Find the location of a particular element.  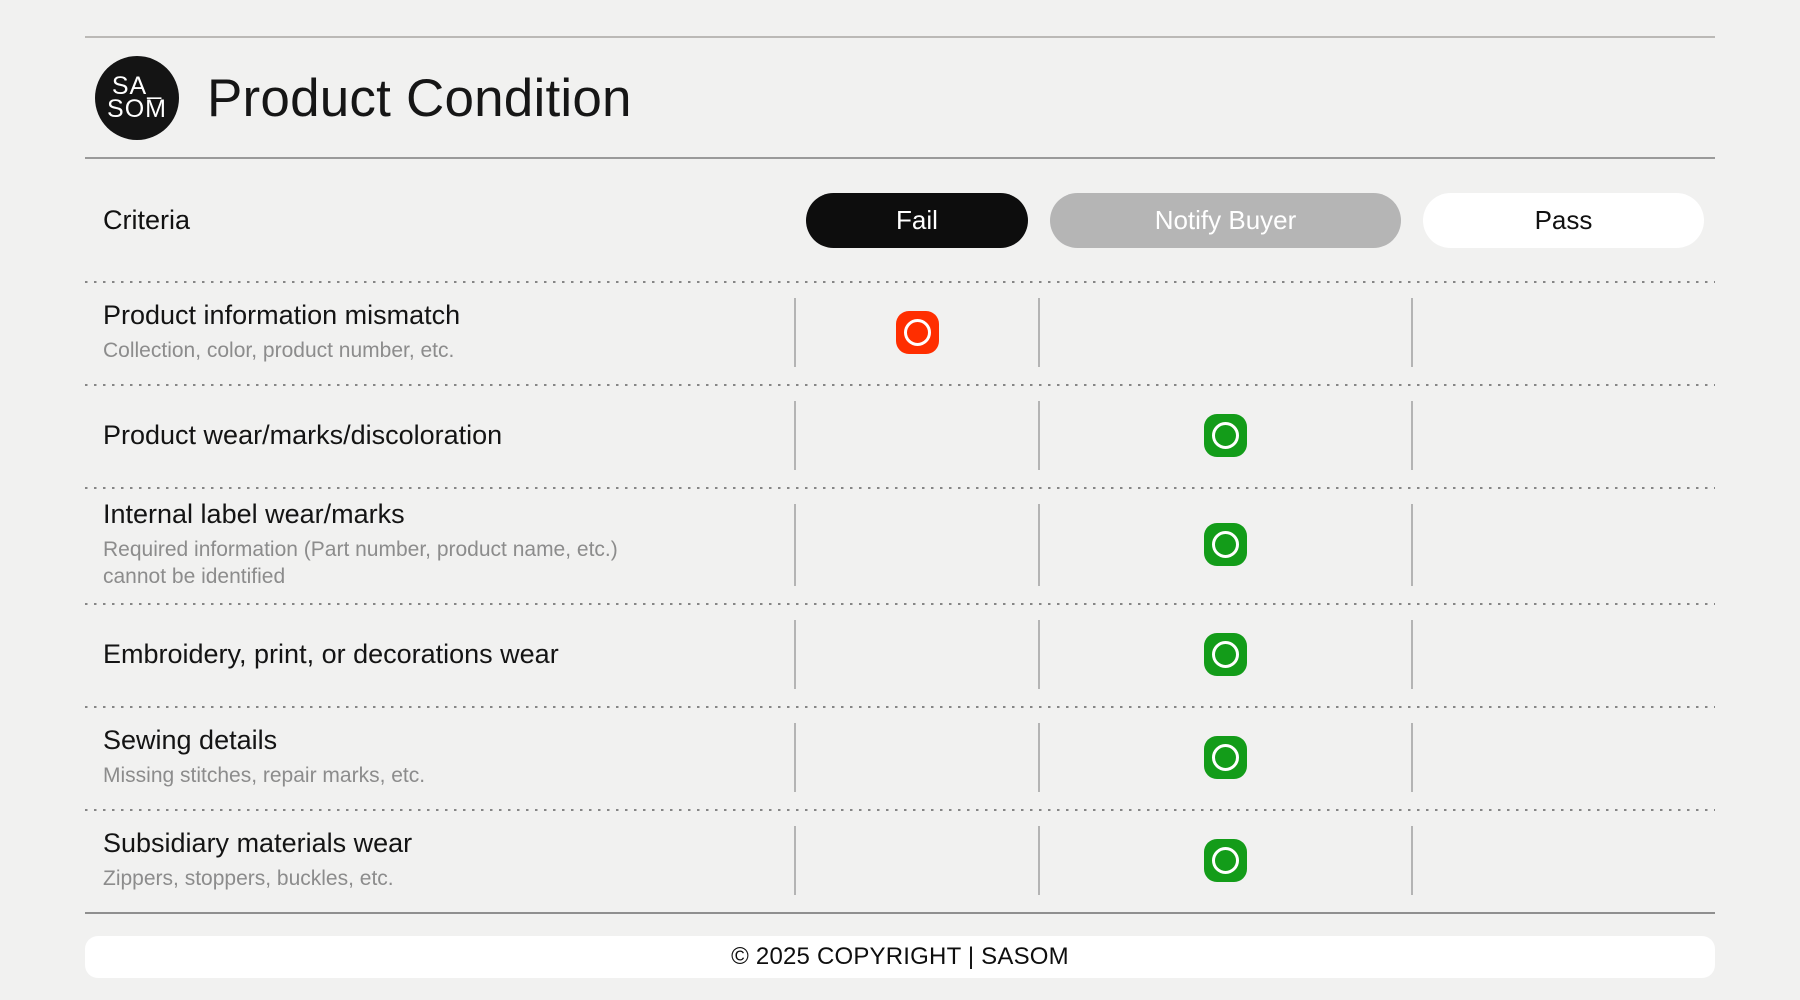

pass-button: Pass is located at coordinates (1563, 220).